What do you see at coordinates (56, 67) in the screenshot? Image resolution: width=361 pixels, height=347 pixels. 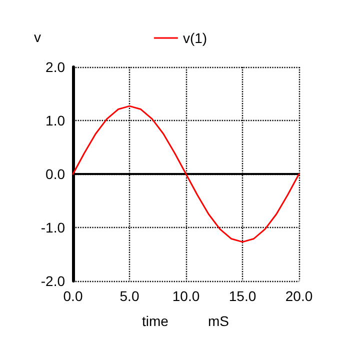 I see `y-tick-label: 2.0` at bounding box center [56, 67].